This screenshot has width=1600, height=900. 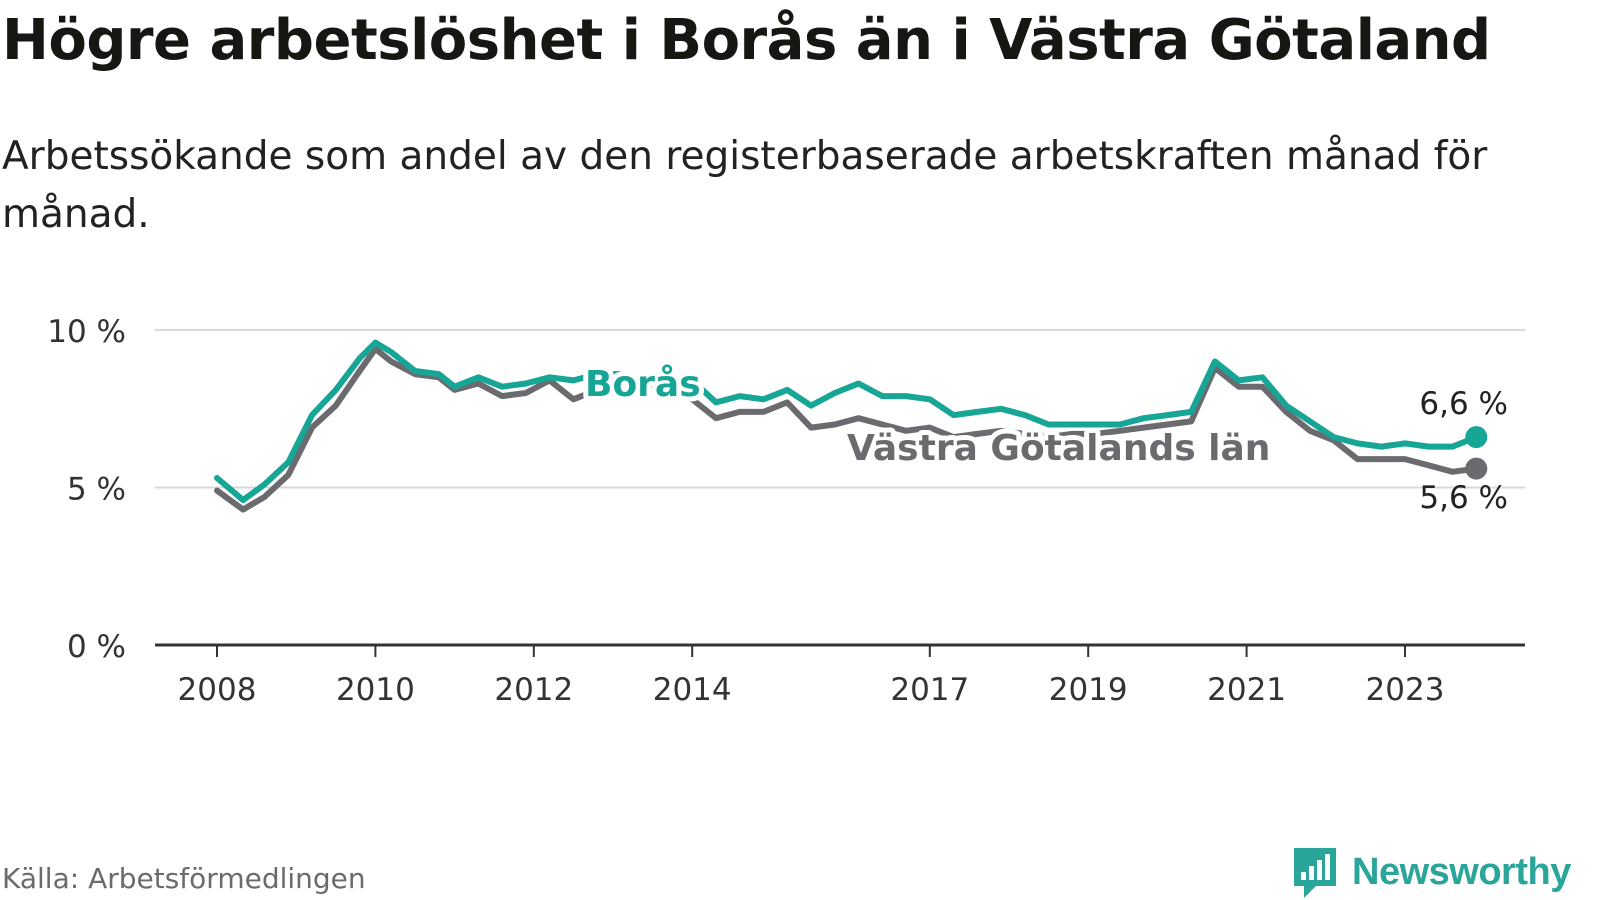 What do you see at coordinates (1088, 690) in the screenshot?
I see `x-tick-label: 2019` at bounding box center [1088, 690].